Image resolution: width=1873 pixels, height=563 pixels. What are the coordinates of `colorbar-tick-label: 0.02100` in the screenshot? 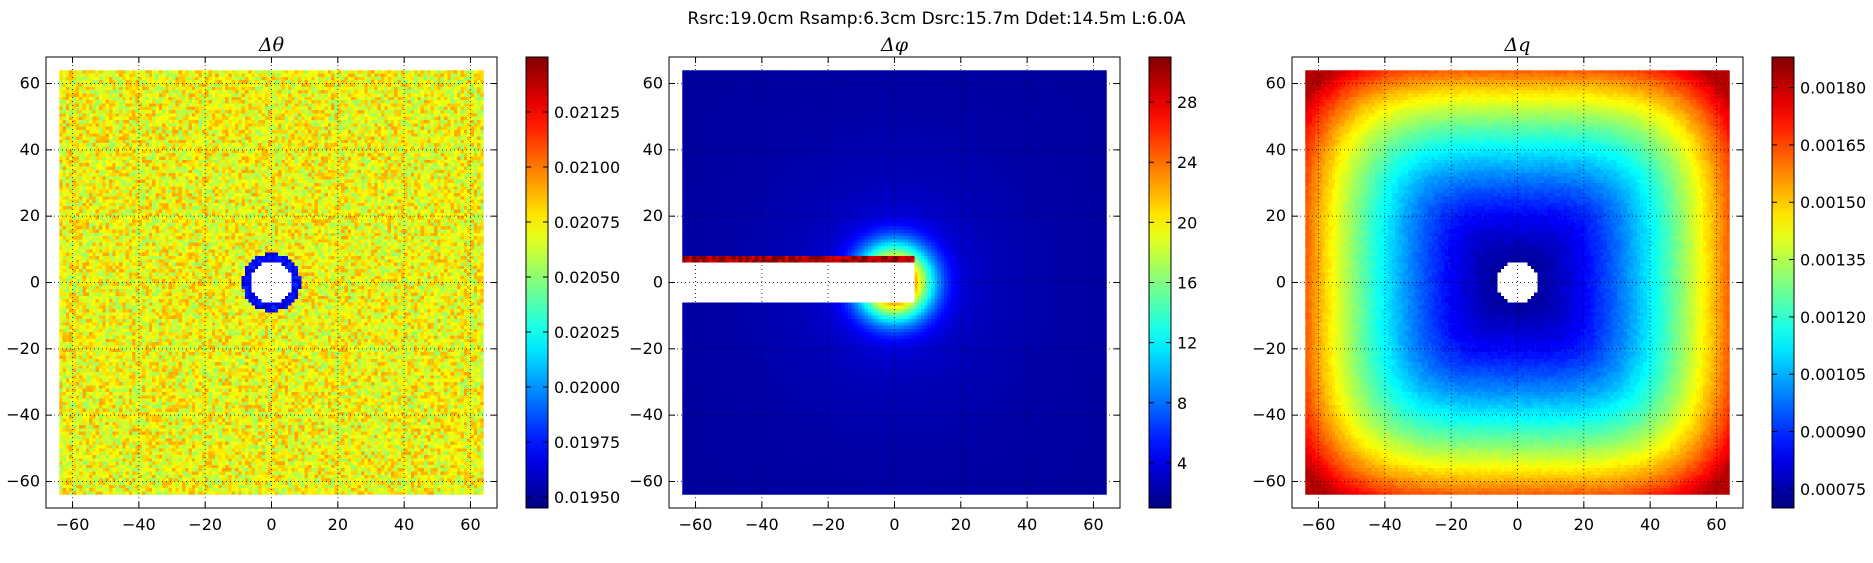 It's located at (587, 167).